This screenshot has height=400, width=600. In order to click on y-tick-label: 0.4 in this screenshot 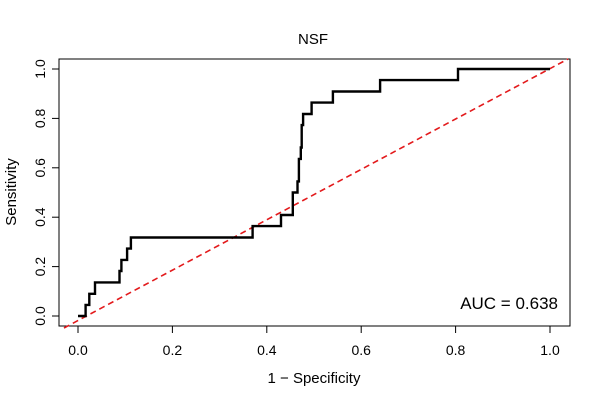, I will do `click(40, 217)`.